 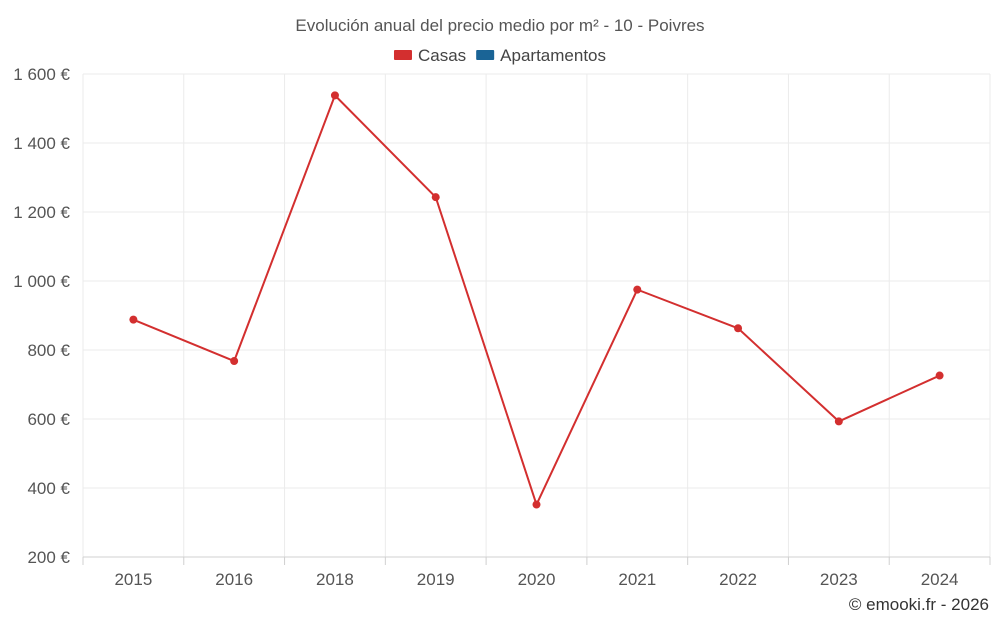 I want to click on data-point-2023, so click(x=838, y=421).